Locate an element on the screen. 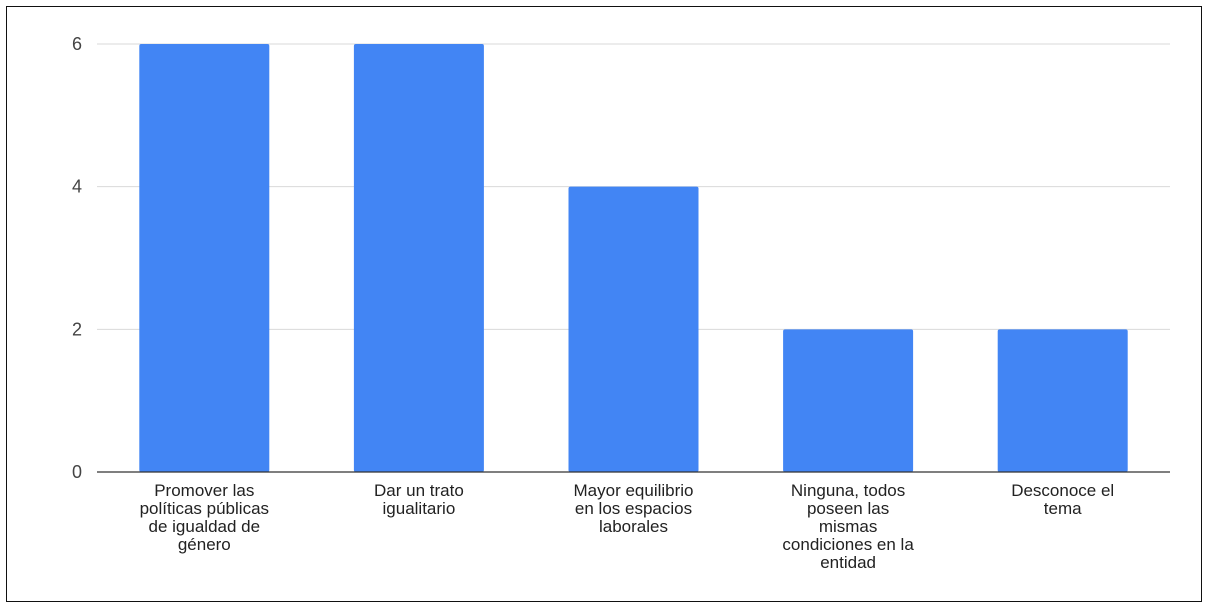 The height and width of the screenshot is (608, 1209). x-tick-label: Ninguna, todos is located at coordinates (848, 490).